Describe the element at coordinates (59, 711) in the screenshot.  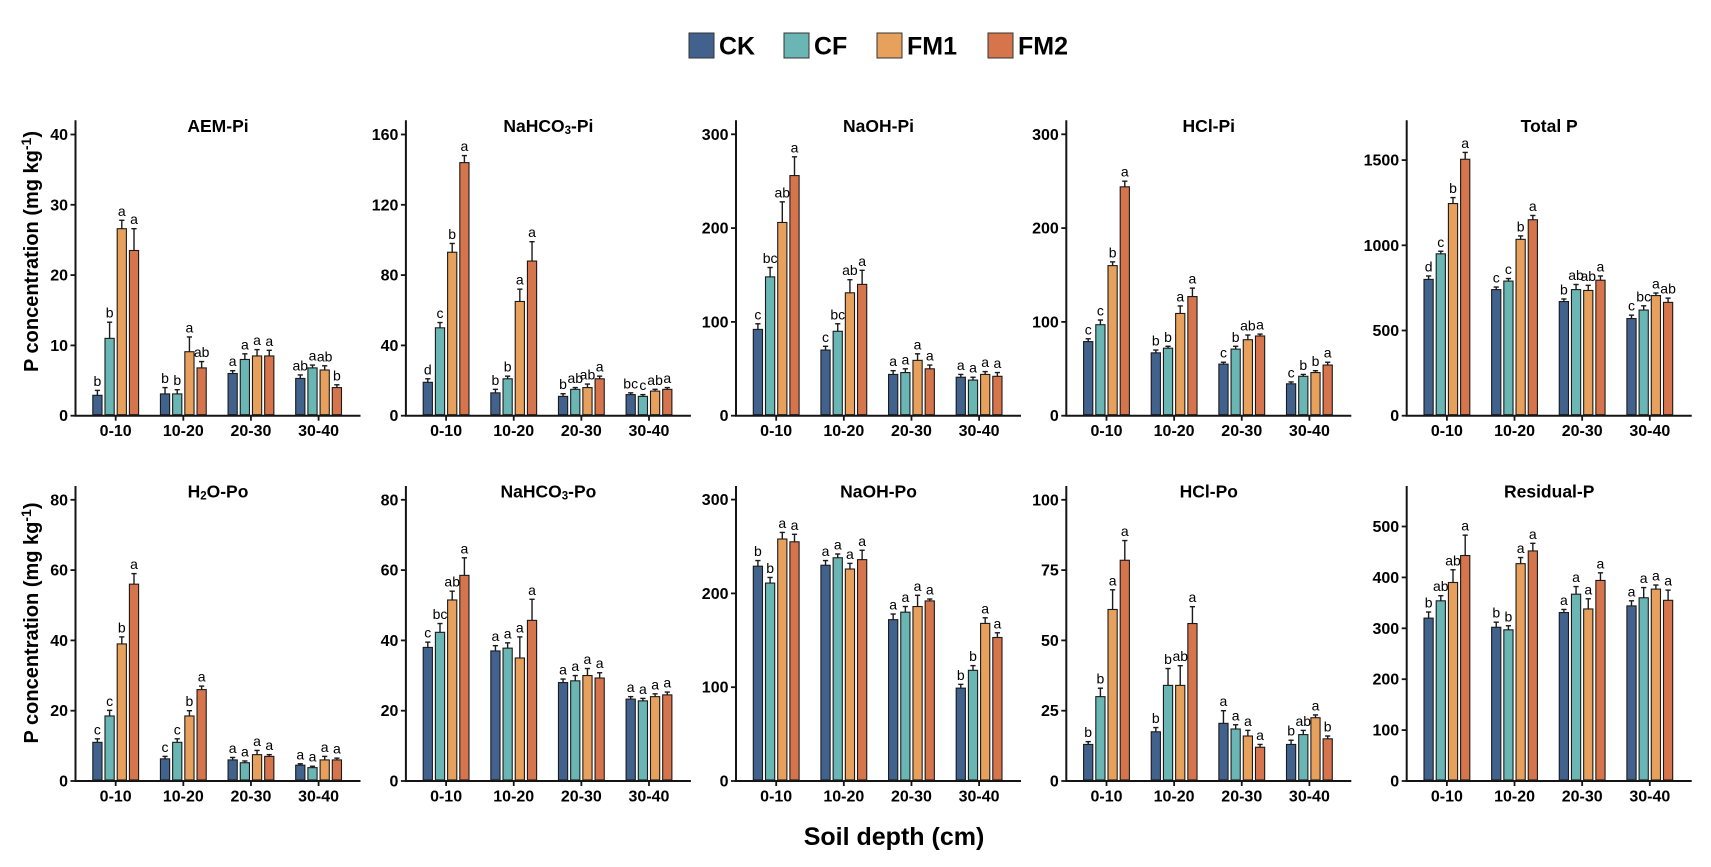
I see `svg-text: 20` at that location.